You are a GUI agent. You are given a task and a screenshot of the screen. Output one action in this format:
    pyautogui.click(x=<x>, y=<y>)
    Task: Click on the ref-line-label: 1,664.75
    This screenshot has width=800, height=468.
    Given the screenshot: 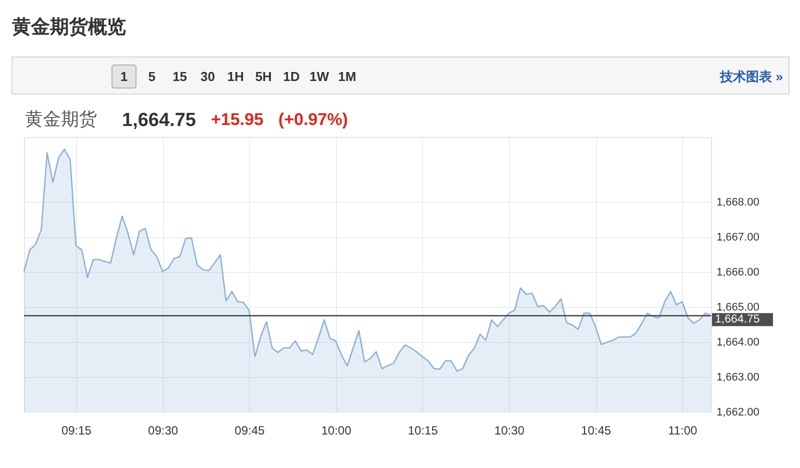 What is the action you would take?
    pyautogui.click(x=737, y=320)
    